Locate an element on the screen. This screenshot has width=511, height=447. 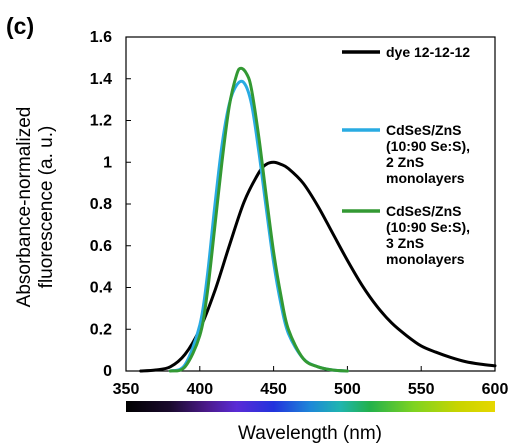
spectrum-color-bar is located at coordinates (310, 406).